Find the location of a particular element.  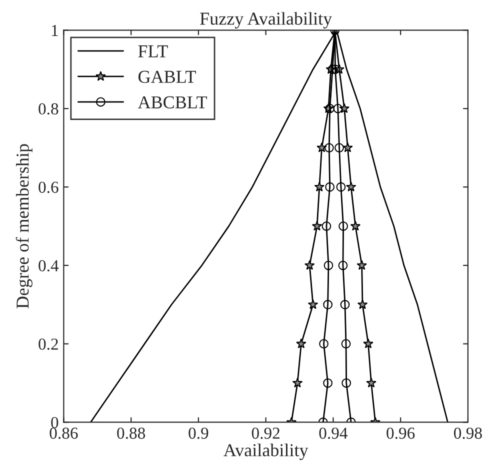

x-tick-label: 0.96 is located at coordinates (400, 433).